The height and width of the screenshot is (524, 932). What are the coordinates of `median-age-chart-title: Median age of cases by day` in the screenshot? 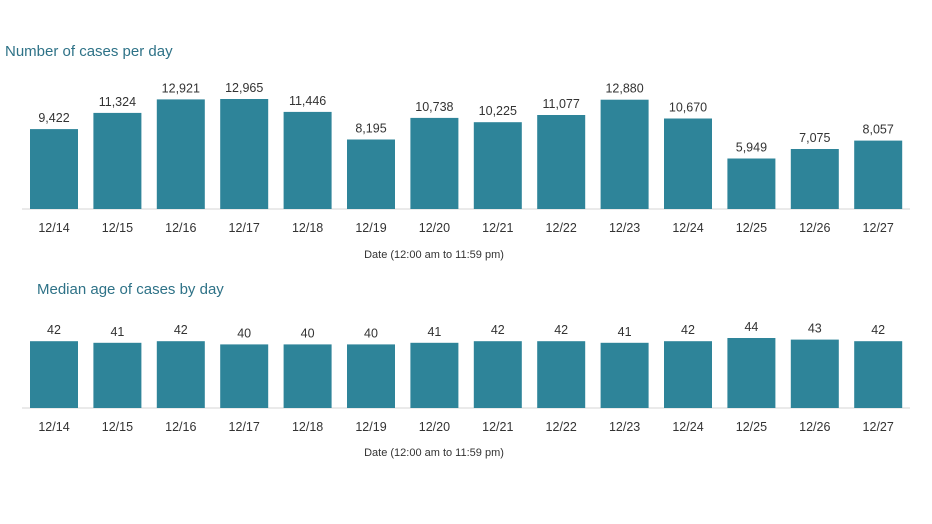 It's located at (130, 289).